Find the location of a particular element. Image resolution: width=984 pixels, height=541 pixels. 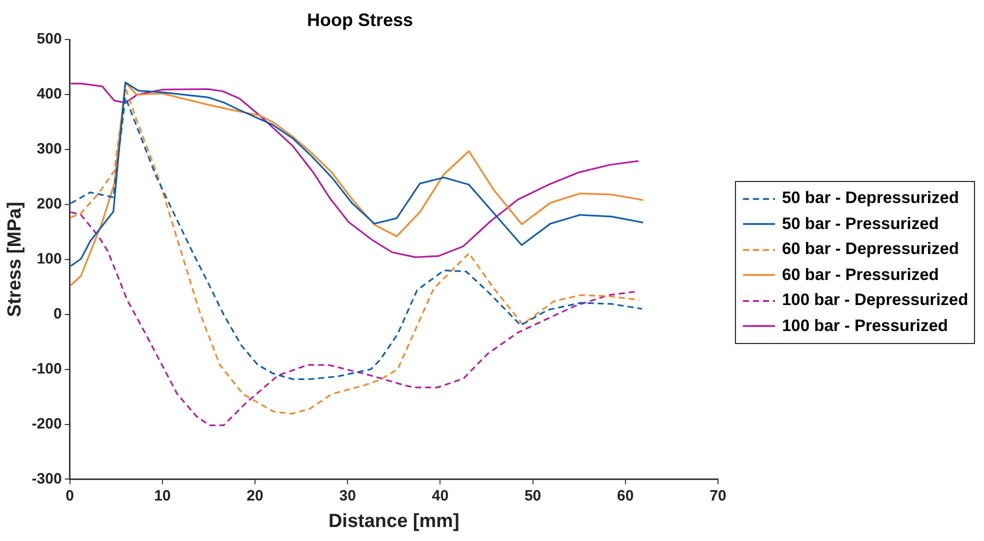

y-tick-label: 100 is located at coordinates (49, 259).